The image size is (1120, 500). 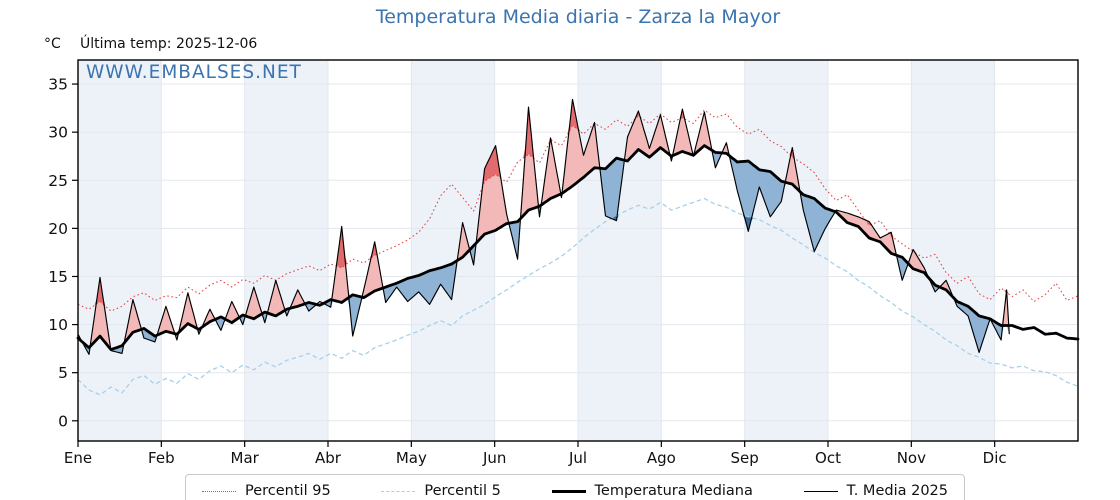 What do you see at coordinates (63, 373) in the screenshot?
I see `y-tick-label: 5` at bounding box center [63, 373].